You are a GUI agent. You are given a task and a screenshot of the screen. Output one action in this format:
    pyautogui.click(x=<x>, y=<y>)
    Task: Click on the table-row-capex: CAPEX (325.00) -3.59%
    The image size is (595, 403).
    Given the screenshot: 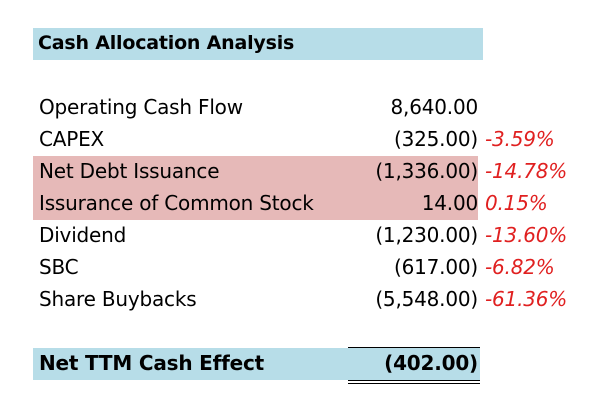 What is the action you would take?
    pyautogui.click(x=305, y=140)
    